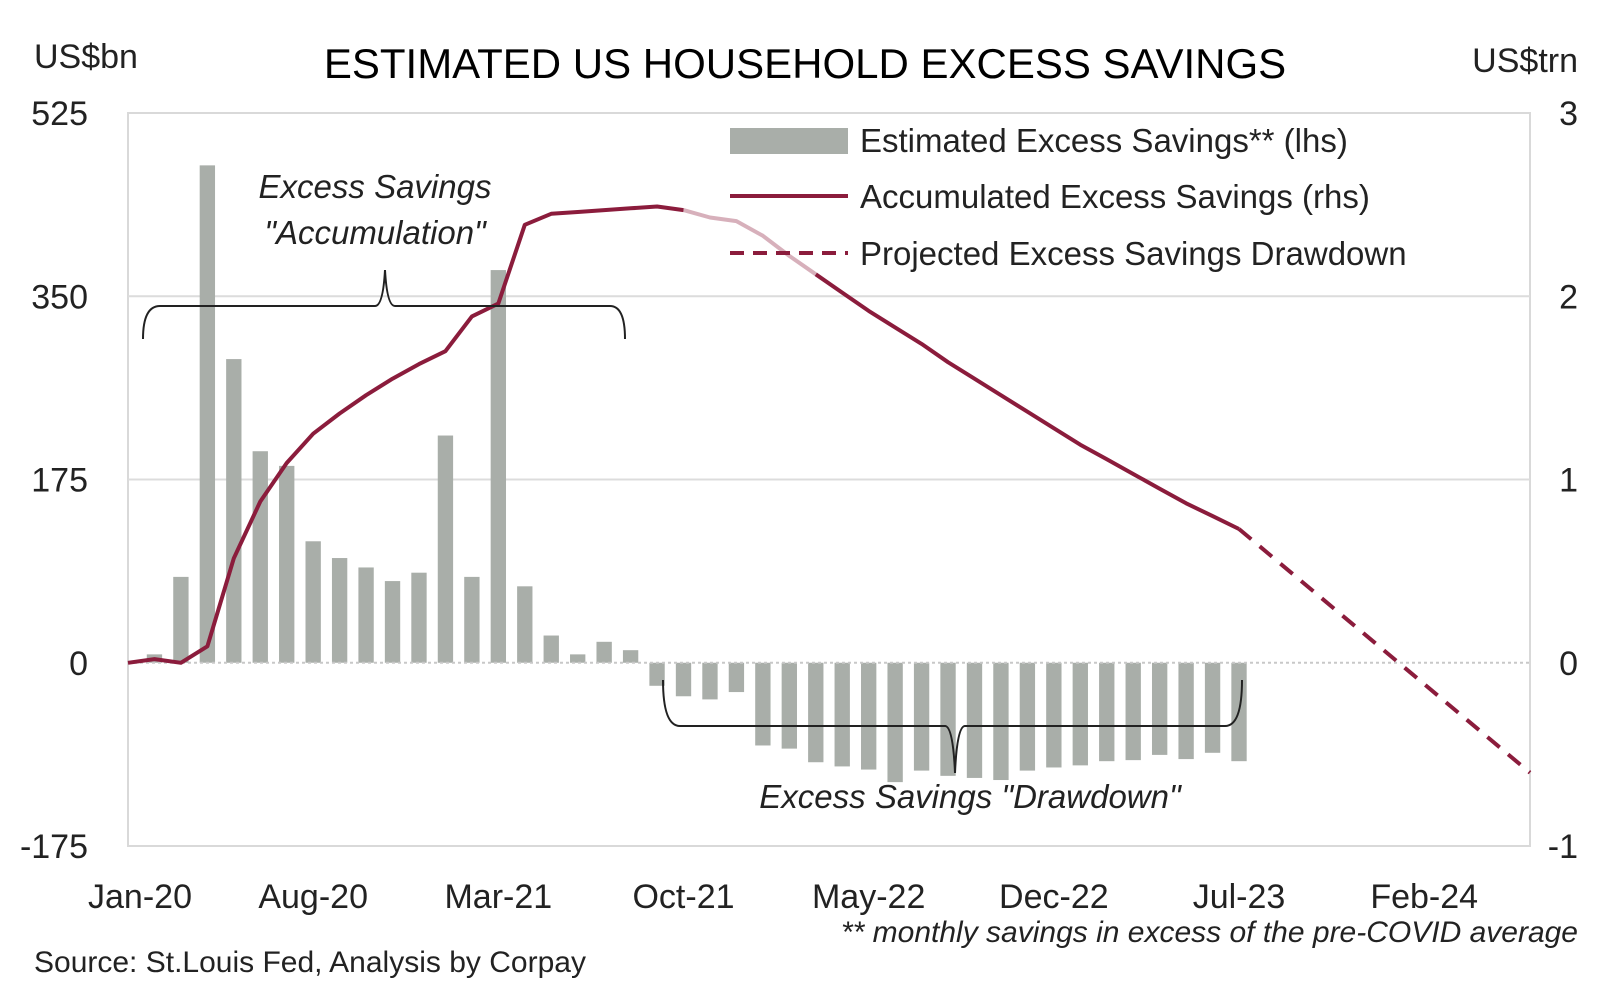 This screenshot has width=1609, height=1000. Describe the element at coordinates (1104, 140) in the screenshot. I see `legend-bar-label: Estimated Excess Savings** (lhs)` at that location.